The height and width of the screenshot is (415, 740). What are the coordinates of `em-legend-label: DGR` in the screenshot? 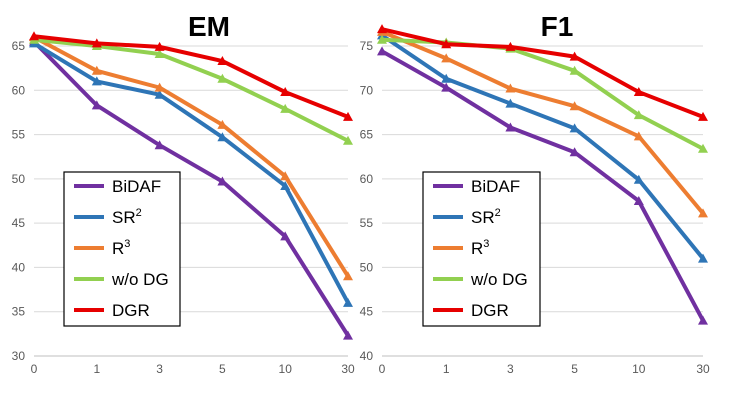 It's located at (131, 310).